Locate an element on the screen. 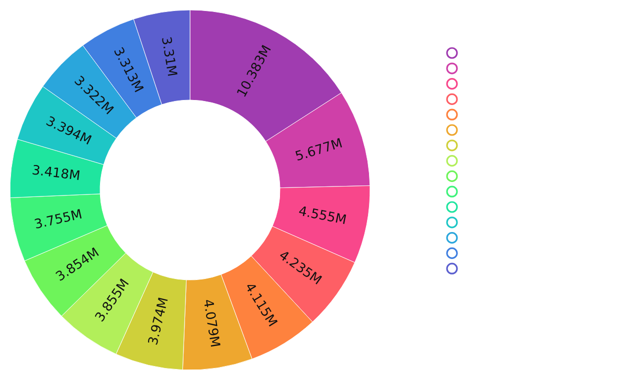  data-label: 4.555M is located at coordinates (322, 216).